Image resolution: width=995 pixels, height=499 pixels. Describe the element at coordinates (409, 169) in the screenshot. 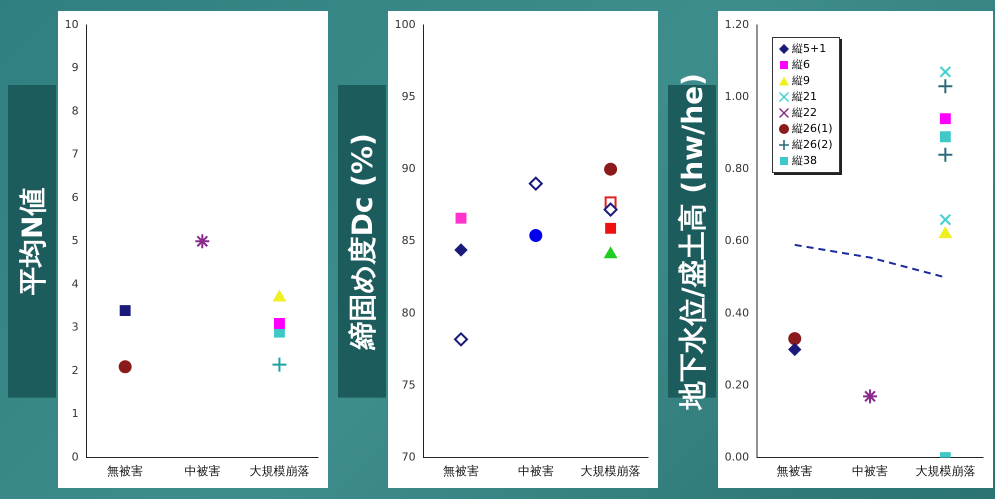

I see `y-tick-label: 90` at that location.